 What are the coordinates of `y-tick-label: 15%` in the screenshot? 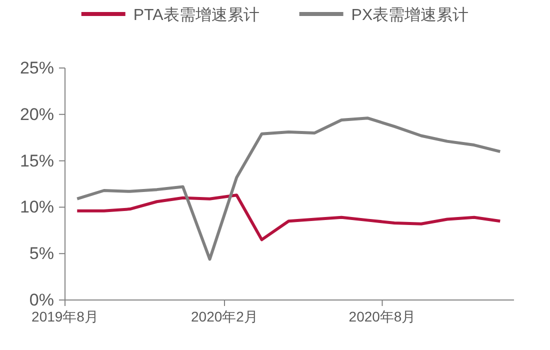 It's located at (37, 160).